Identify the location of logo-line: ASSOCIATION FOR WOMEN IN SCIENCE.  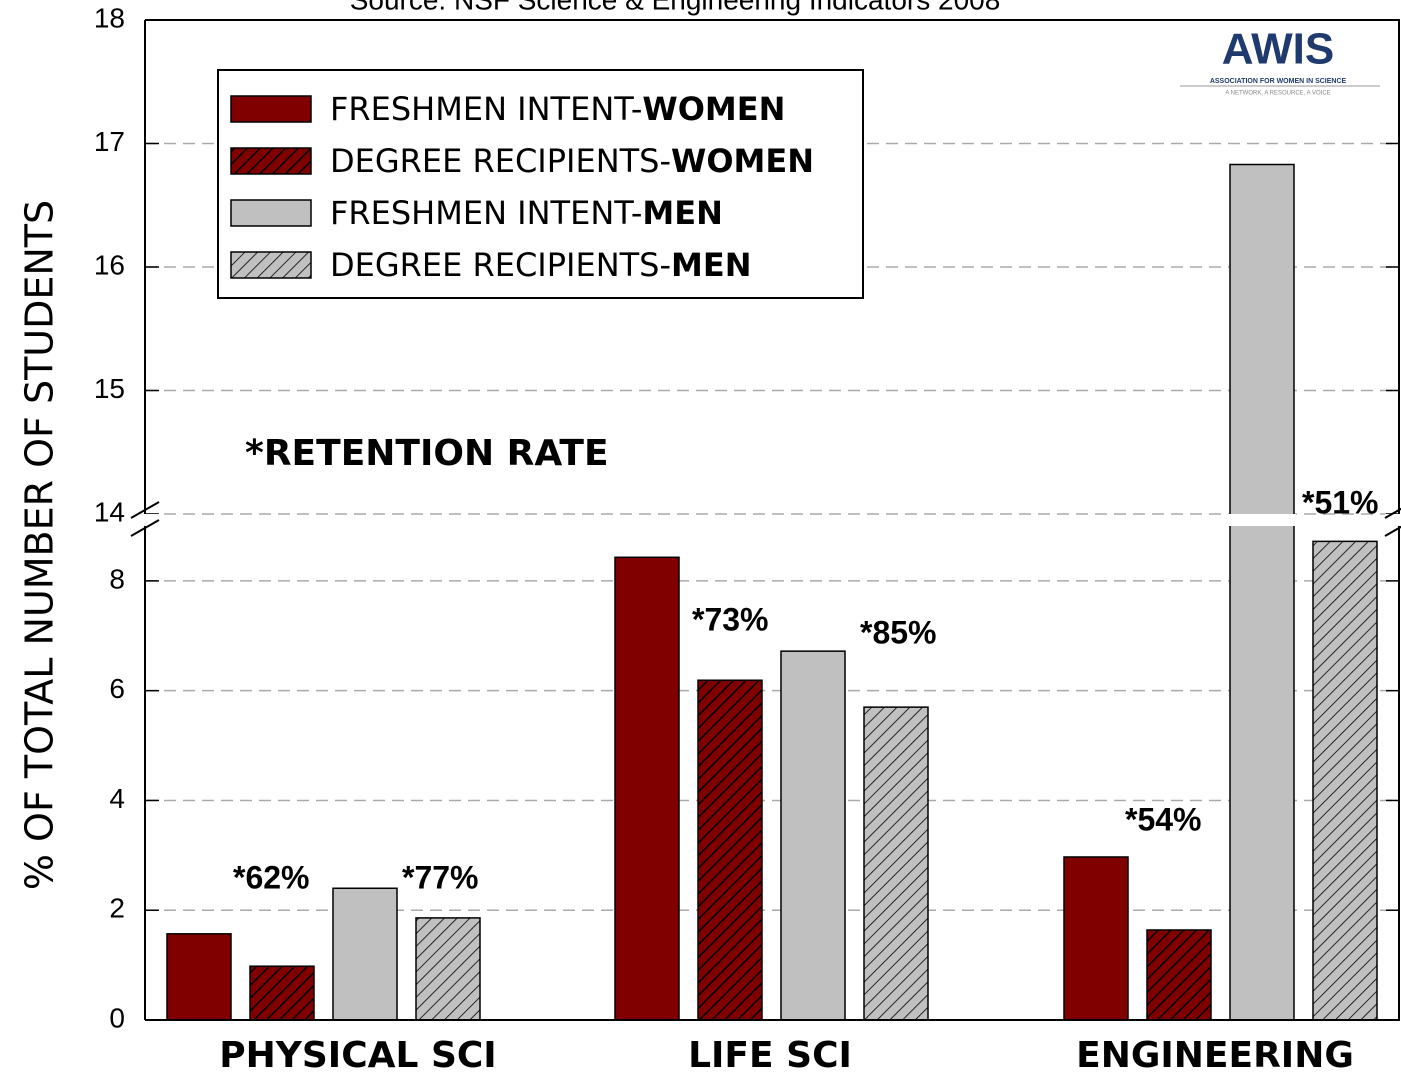
(1278, 81).